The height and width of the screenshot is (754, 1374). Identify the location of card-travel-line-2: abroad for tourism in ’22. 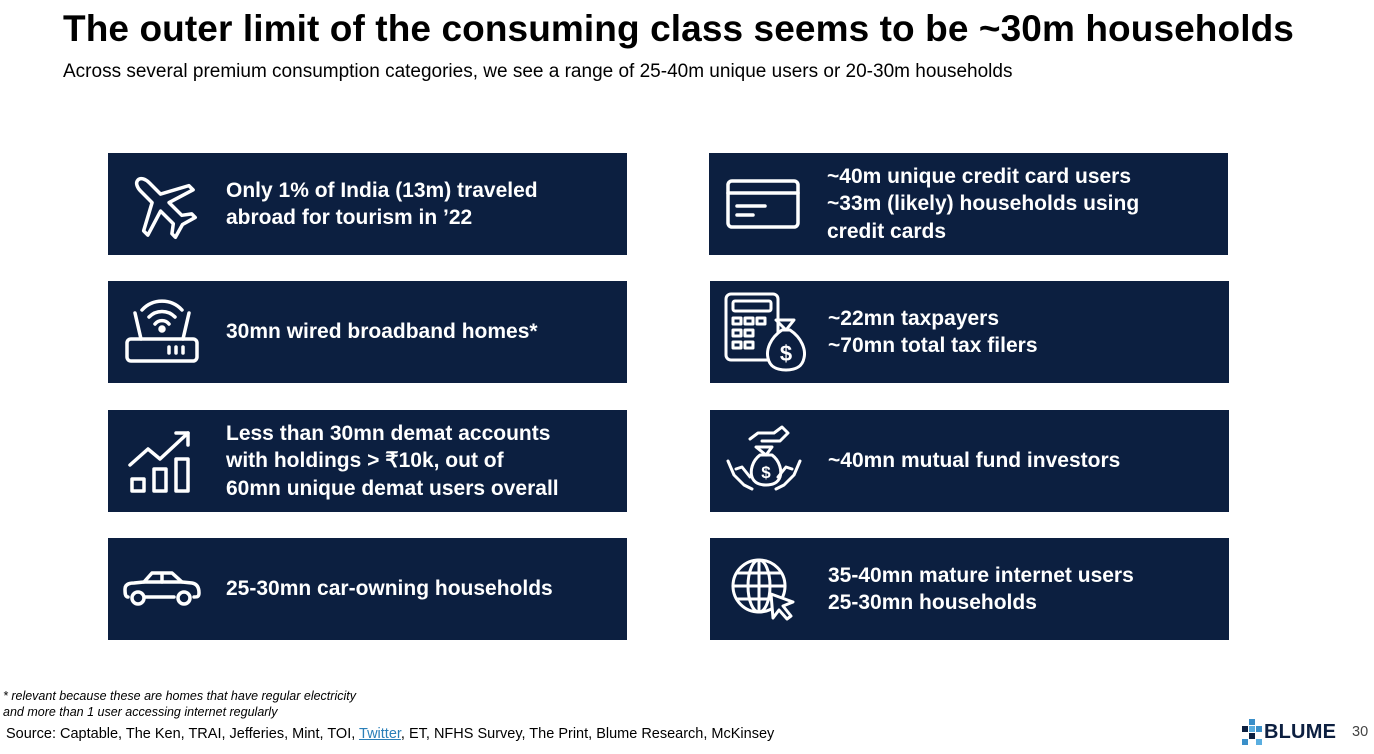
(349, 217).